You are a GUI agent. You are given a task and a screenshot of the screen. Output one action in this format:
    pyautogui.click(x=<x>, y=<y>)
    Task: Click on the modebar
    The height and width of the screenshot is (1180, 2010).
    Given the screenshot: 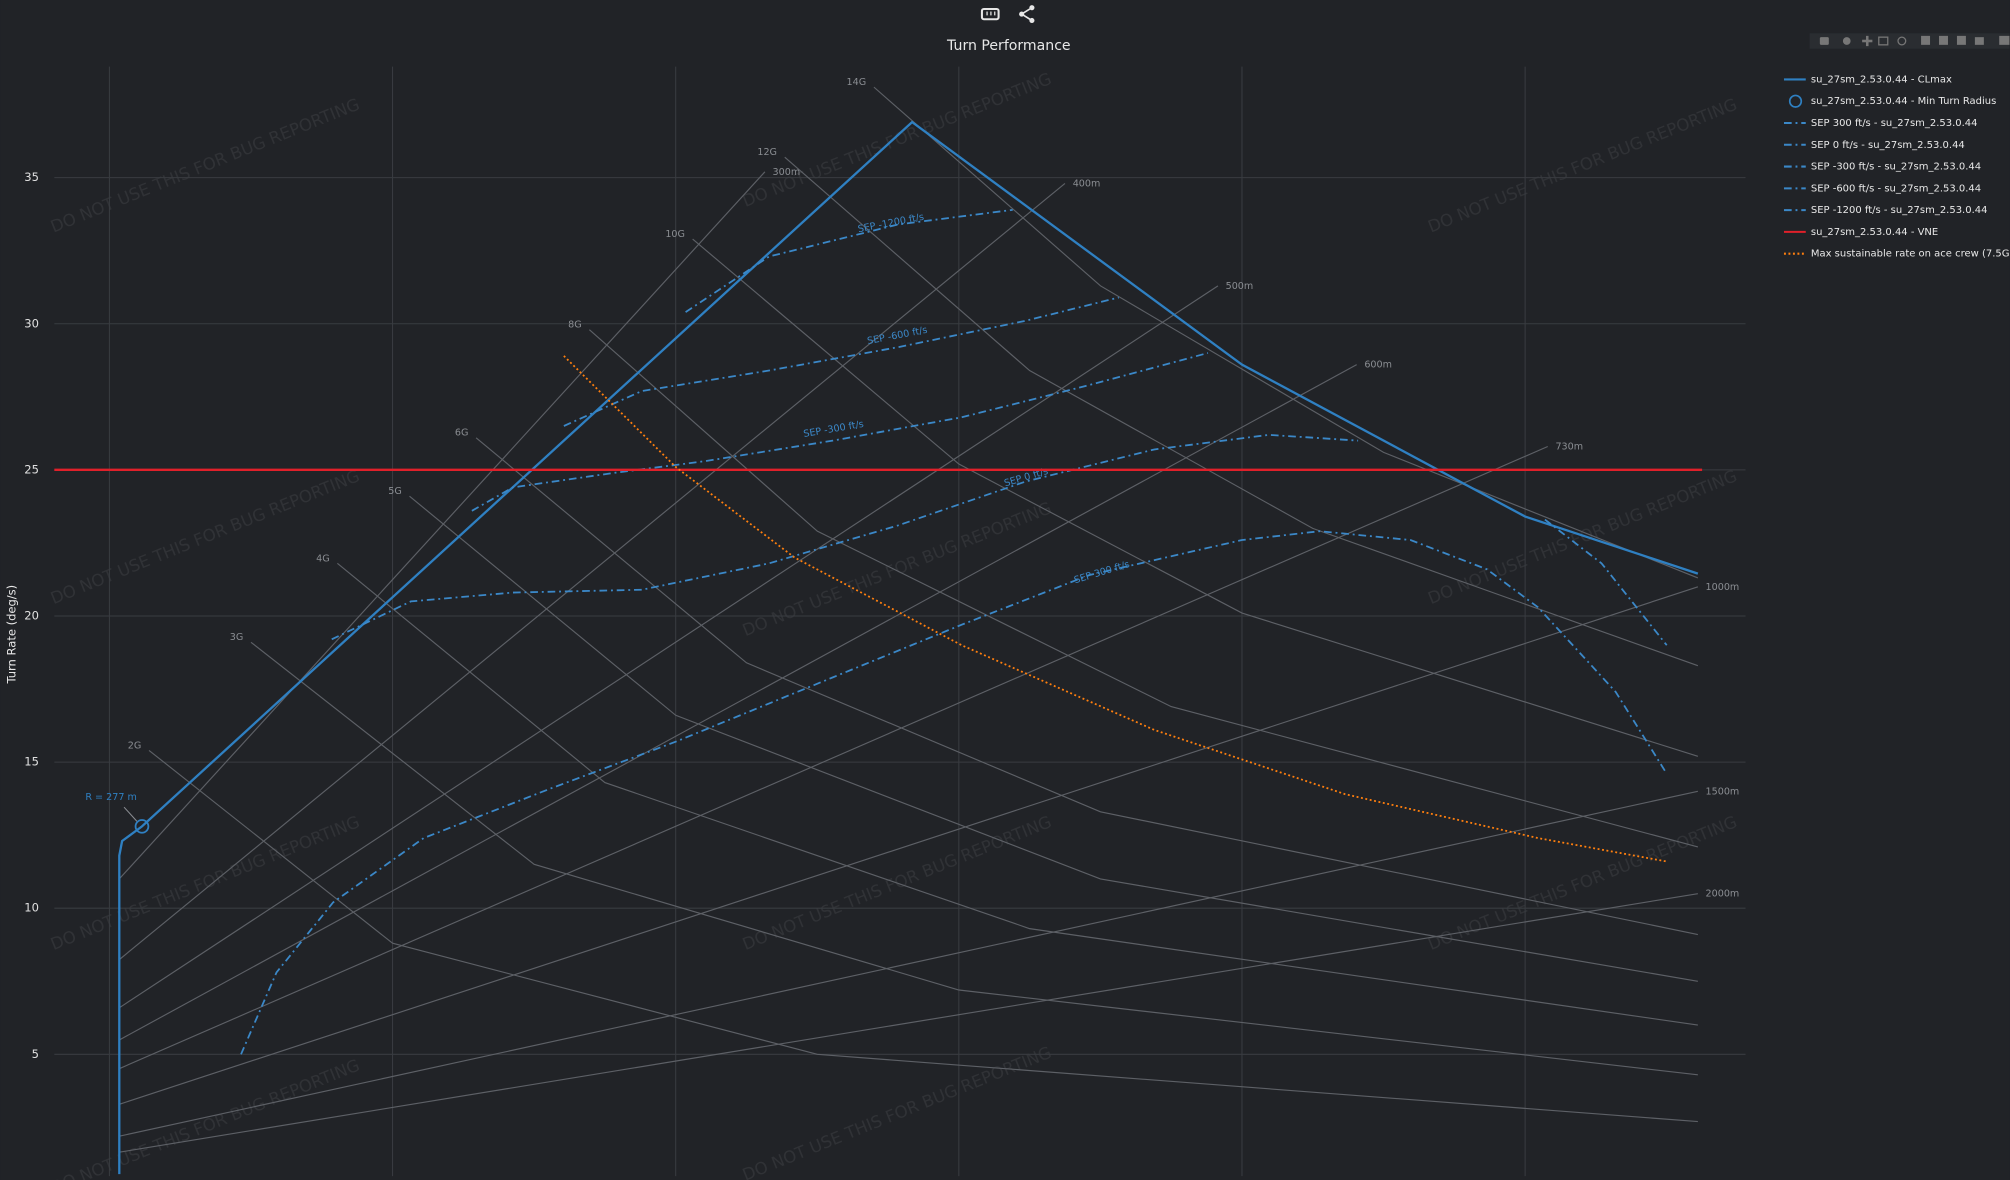 What is the action you would take?
    pyautogui.click(x=1909, y=41)
    